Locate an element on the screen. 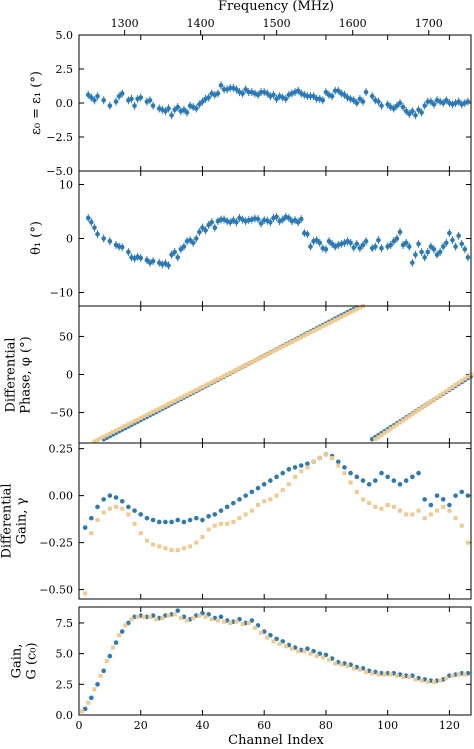  y-tick-label: 10 is located at coordinates (66, 185).